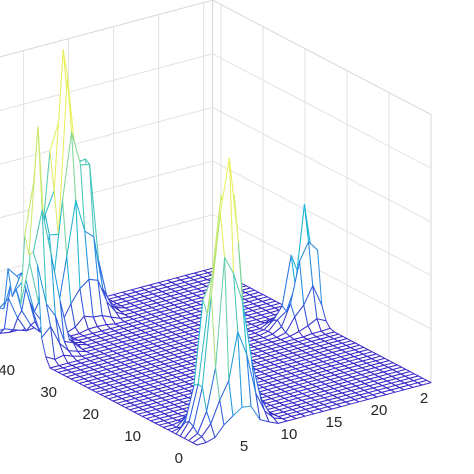 This screenshot has height=474, width=474. I want to click on x-tick-label: 20, so click(379, 410).